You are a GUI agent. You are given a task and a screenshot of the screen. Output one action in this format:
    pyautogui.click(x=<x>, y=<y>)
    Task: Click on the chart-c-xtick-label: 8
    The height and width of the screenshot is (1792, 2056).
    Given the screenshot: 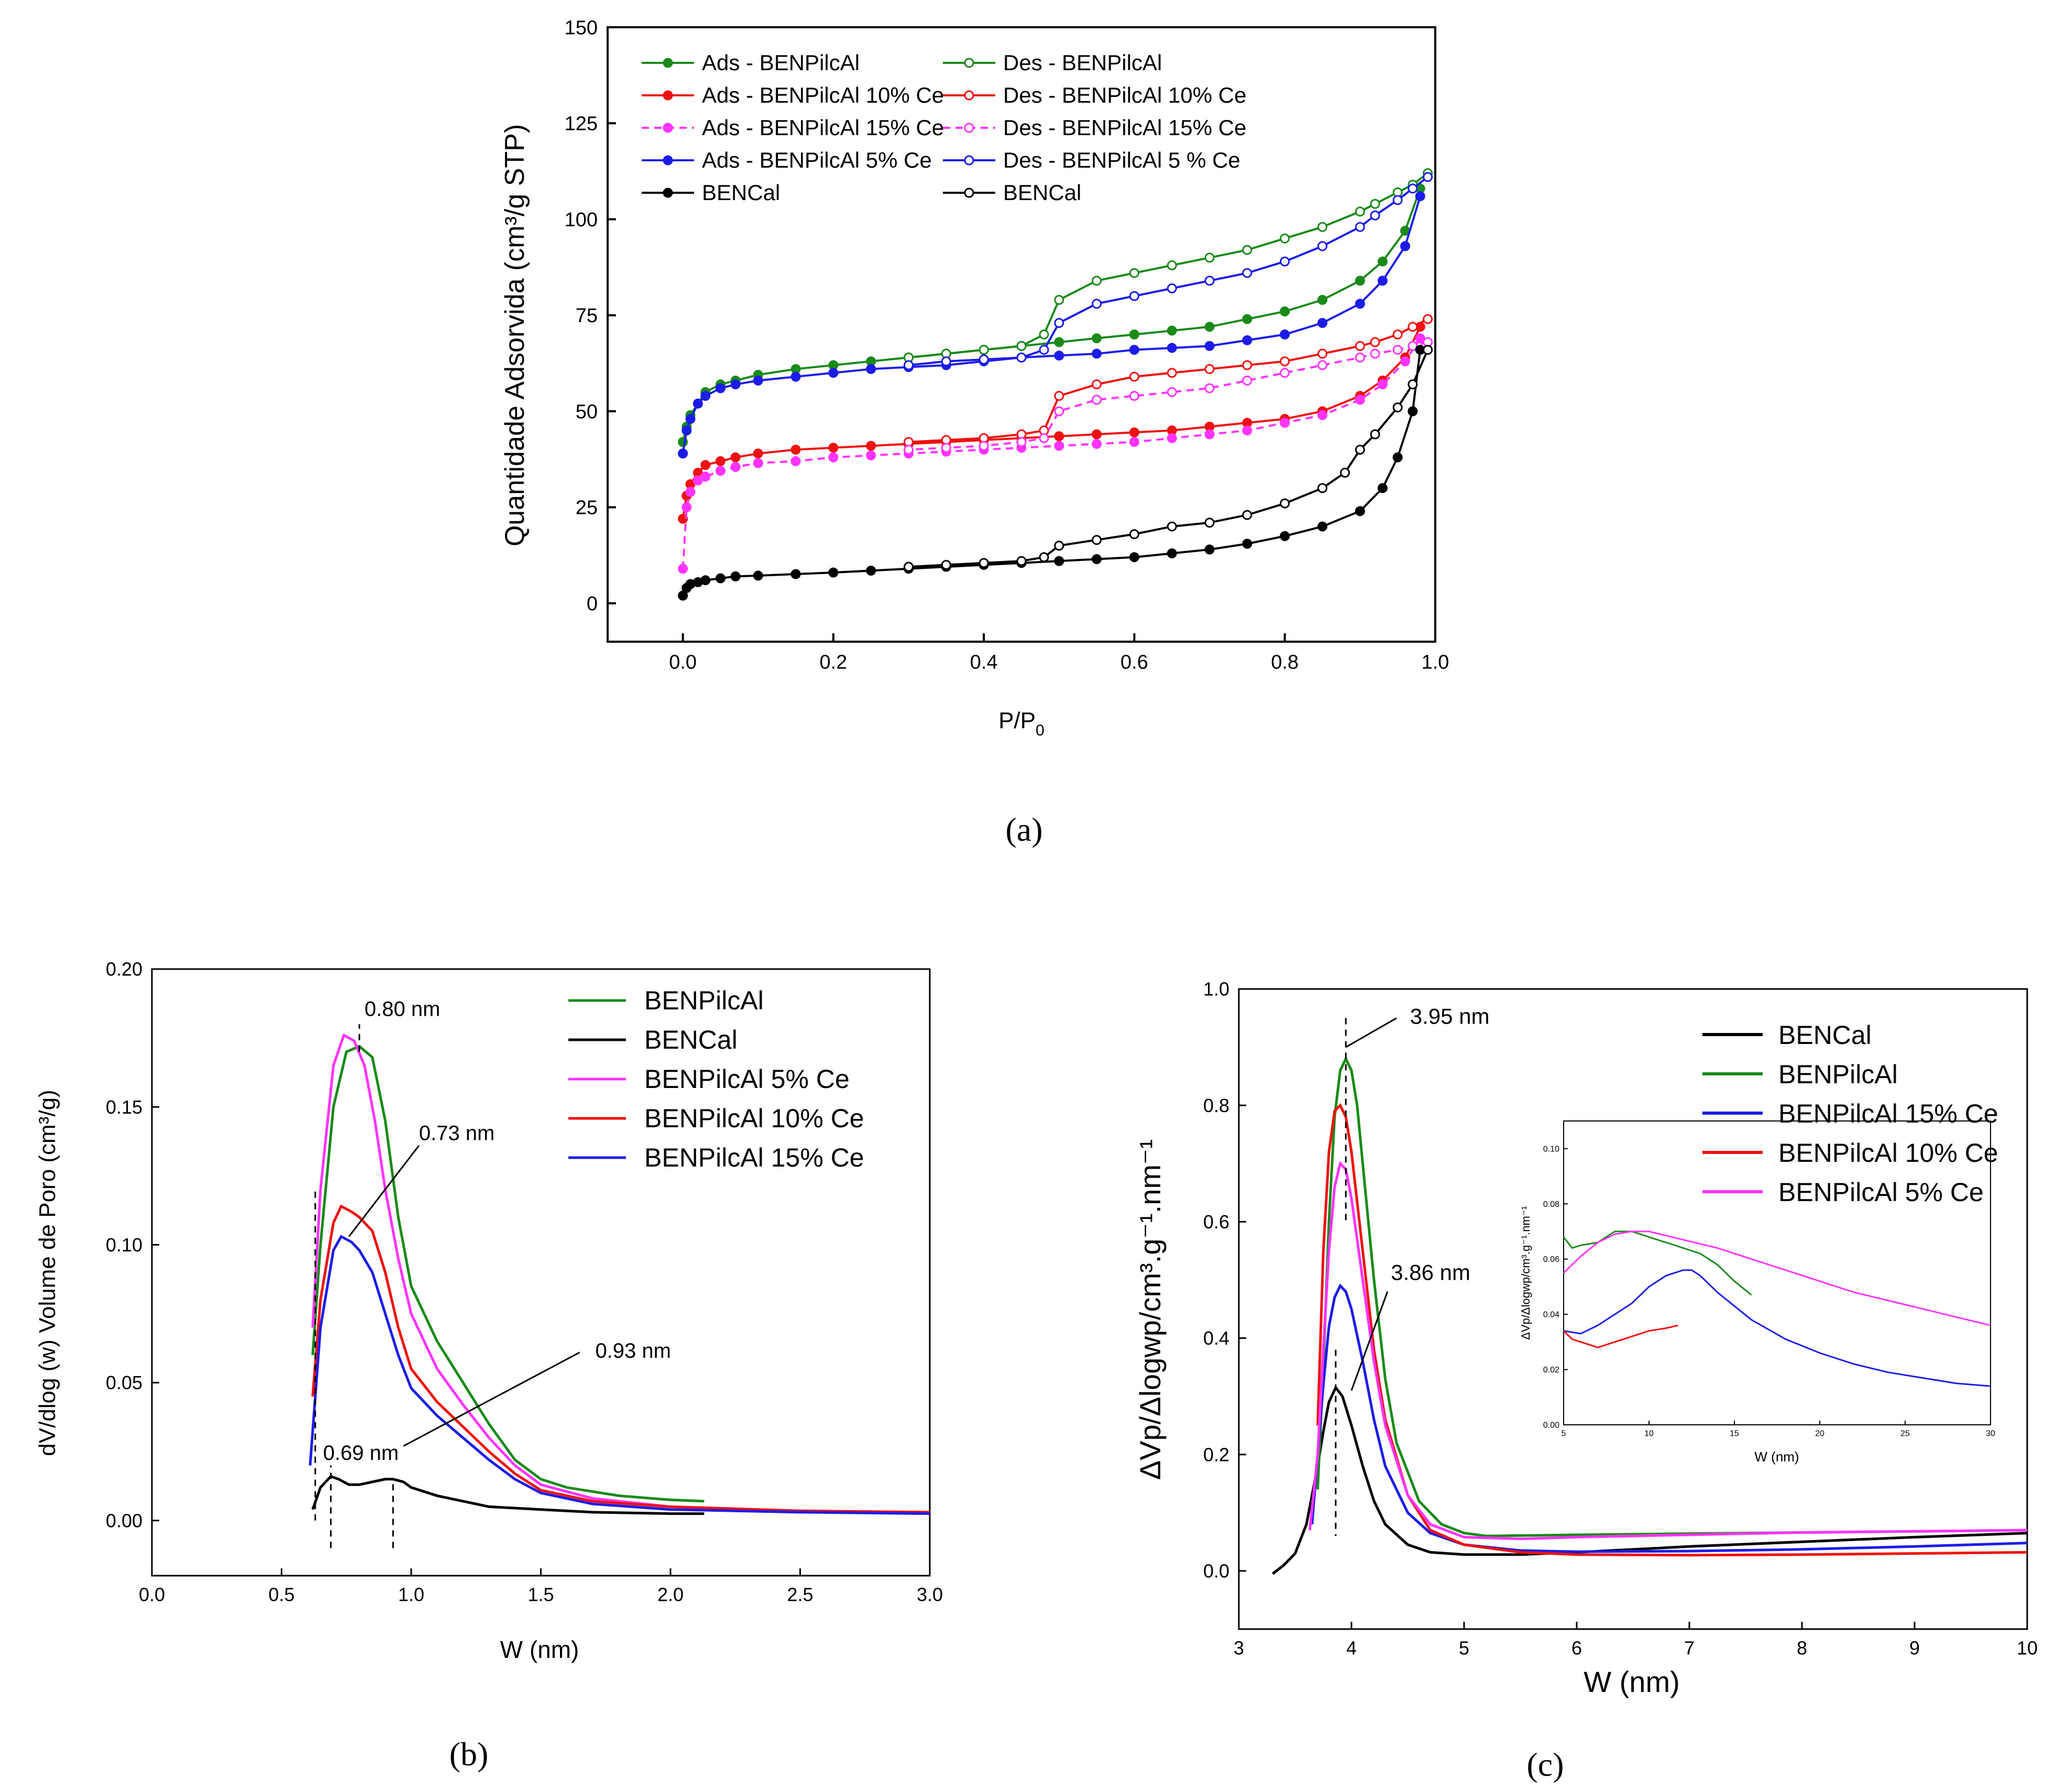 What is the action you would take?
    pyautogui.click(x=1802, y=1648)
    